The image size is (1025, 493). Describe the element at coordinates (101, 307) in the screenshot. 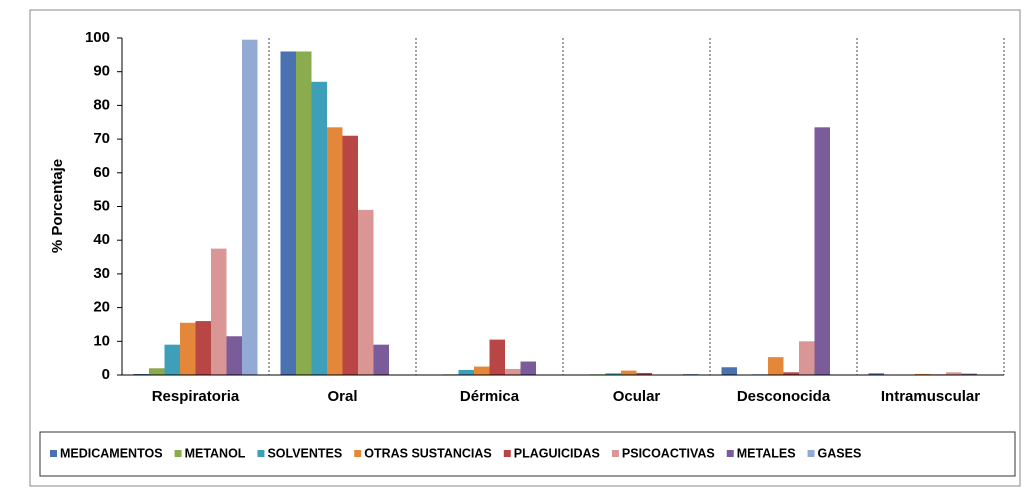

I see `y-tick-label: 20` at that location.